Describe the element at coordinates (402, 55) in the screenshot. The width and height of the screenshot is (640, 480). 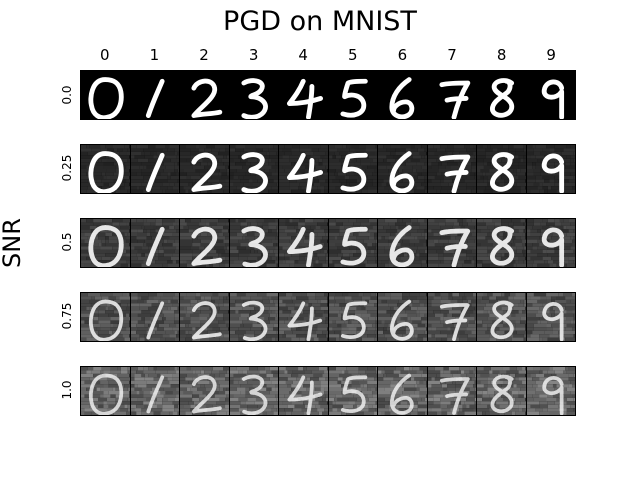
I see `column-label: 6` at that location.